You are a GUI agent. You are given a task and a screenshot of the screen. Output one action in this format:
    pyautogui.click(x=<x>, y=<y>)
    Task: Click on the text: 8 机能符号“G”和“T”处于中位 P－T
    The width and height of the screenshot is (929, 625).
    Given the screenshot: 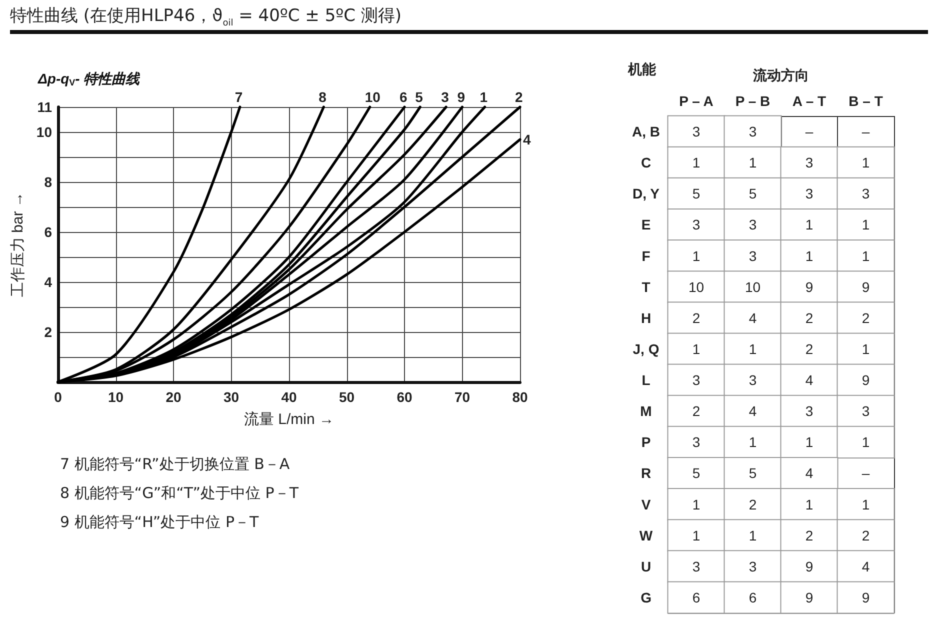 What is the action you would take?
    pyautogui.click(x=179, y=493)
    